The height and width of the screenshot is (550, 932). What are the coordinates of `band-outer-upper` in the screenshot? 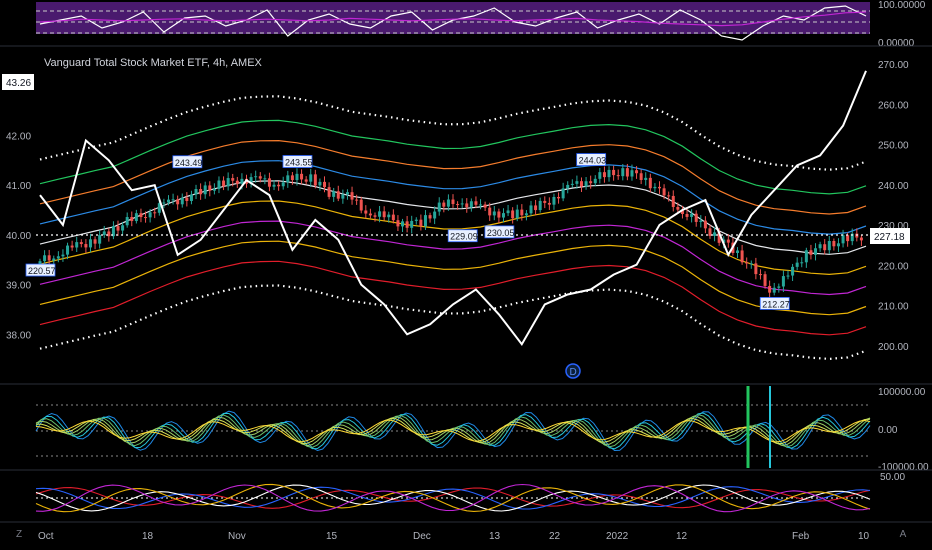 It's located at (453, 133).